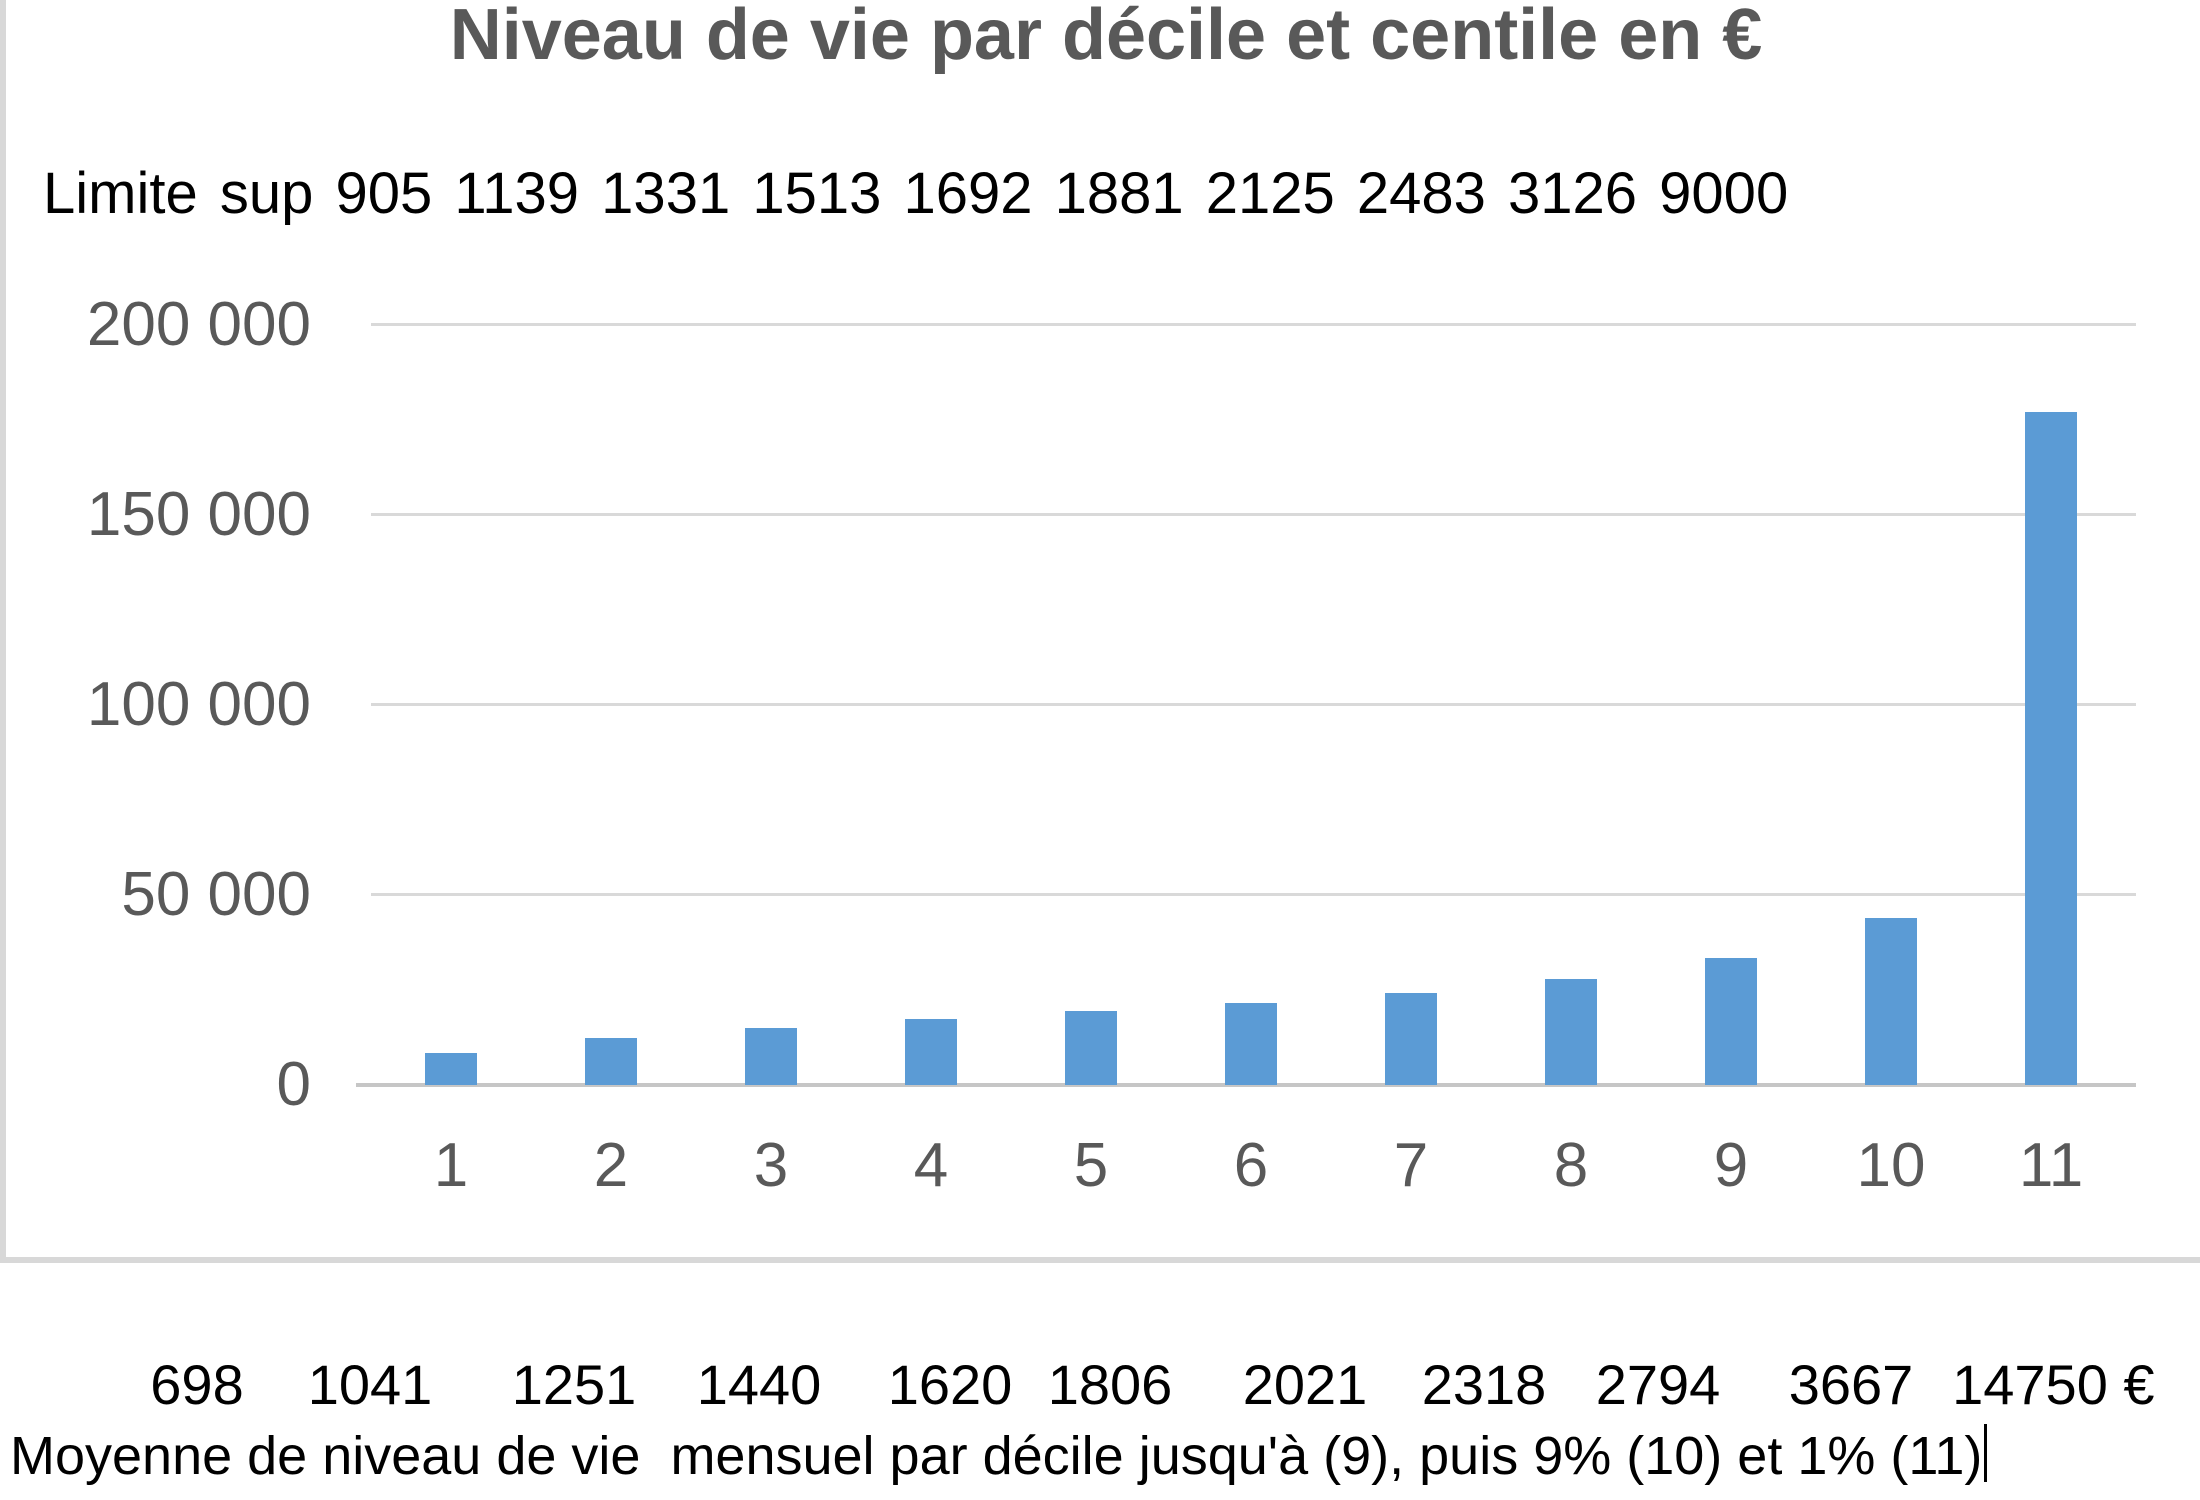 This screenshot has width=2200, height=1500. Describe the element at coordinates (198, 324) in the screenshot. I see `y-axis-label: 200 000` at that location.